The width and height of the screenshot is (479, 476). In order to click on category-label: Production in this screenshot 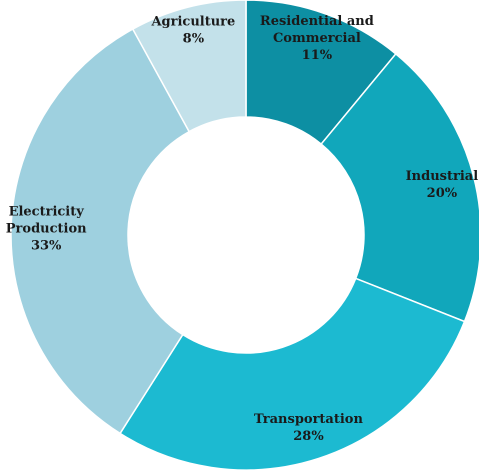, I will do `click(46, 229)`.